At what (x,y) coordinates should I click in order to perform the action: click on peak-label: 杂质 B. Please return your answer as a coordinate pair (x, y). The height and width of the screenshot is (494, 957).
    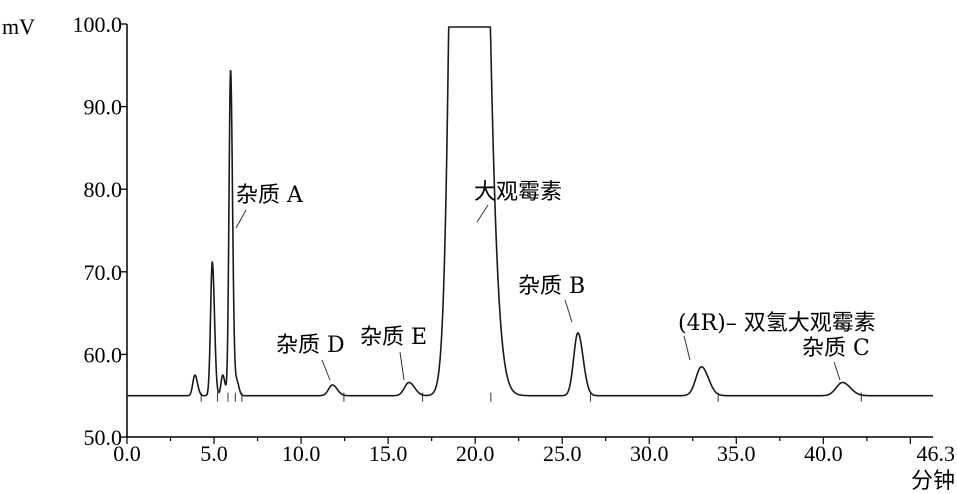
    Looking at the image, I should click on (551, 286).